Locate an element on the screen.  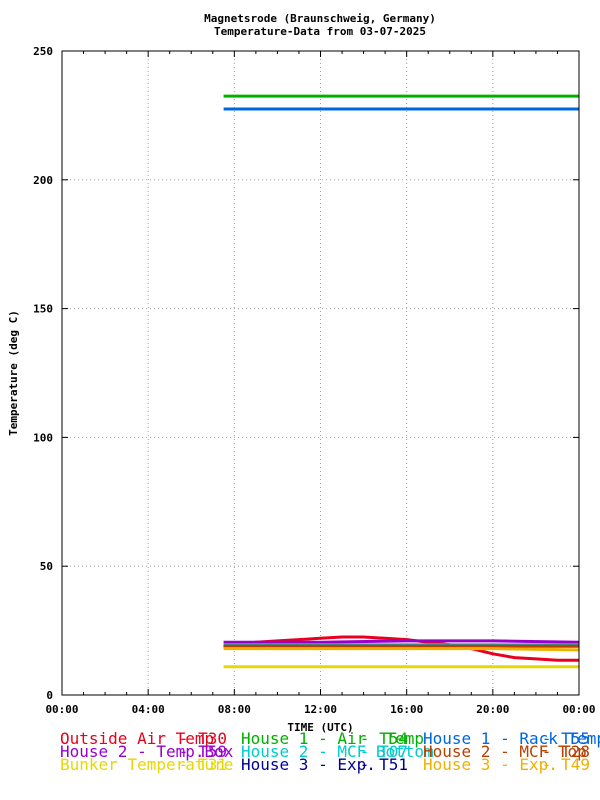
legend-item: Outside Air Temp- T30 is located at coordinates (143, 738).